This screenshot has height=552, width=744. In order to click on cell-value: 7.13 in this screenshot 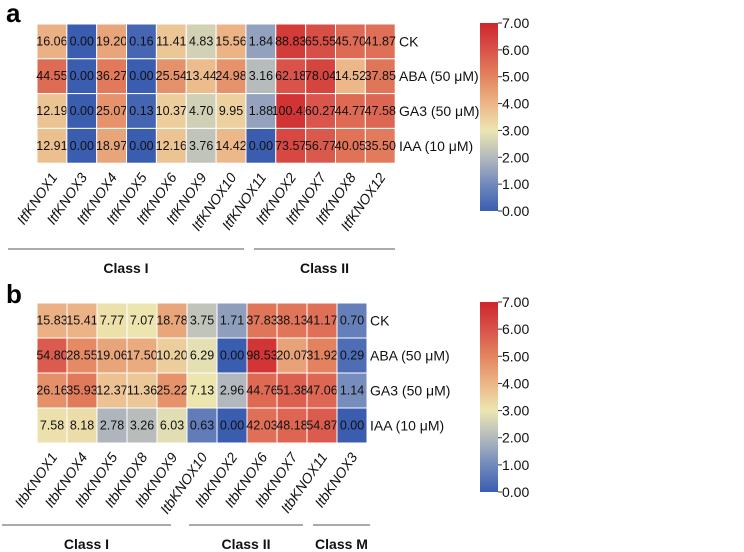, I will do `click(202, 391)`.